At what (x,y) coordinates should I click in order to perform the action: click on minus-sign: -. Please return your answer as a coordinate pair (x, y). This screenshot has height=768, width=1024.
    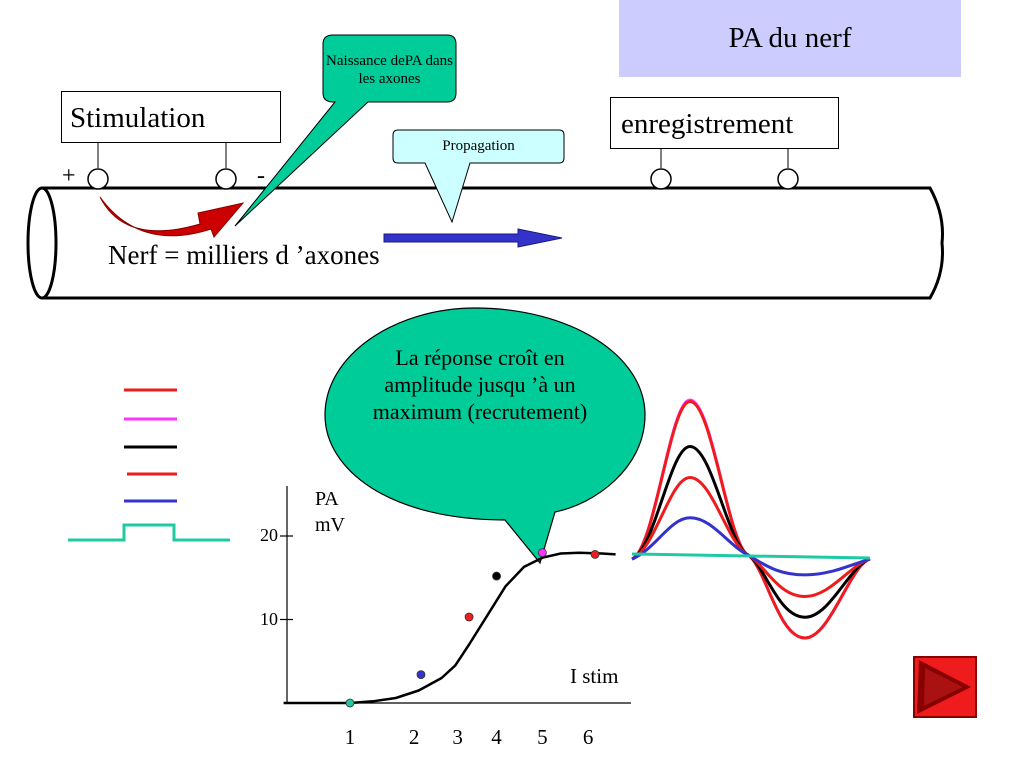
    Looking at the image, I should click on (261, 176).